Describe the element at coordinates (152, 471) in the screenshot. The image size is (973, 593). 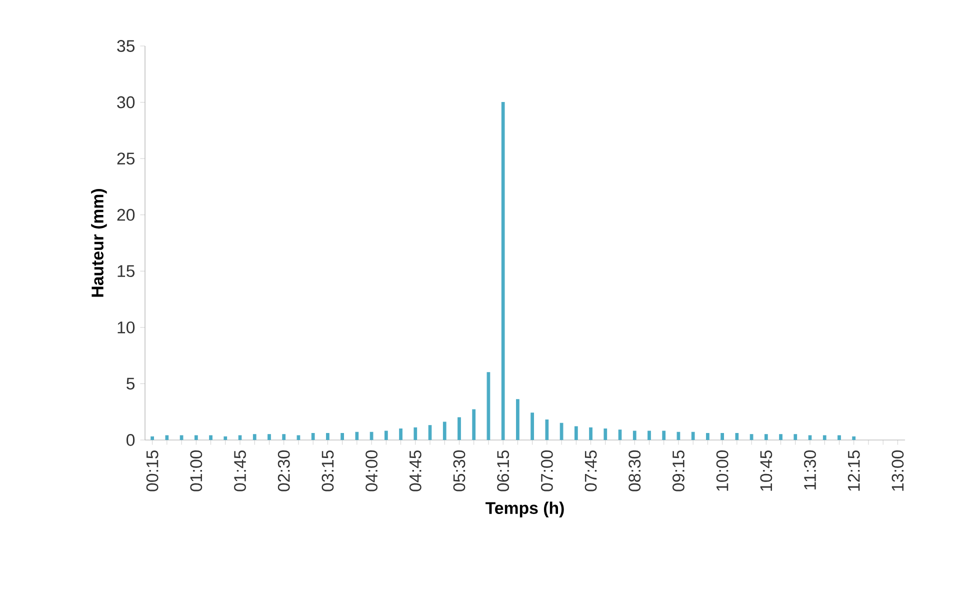
I see `x-tick-label: 00:15` at that location.